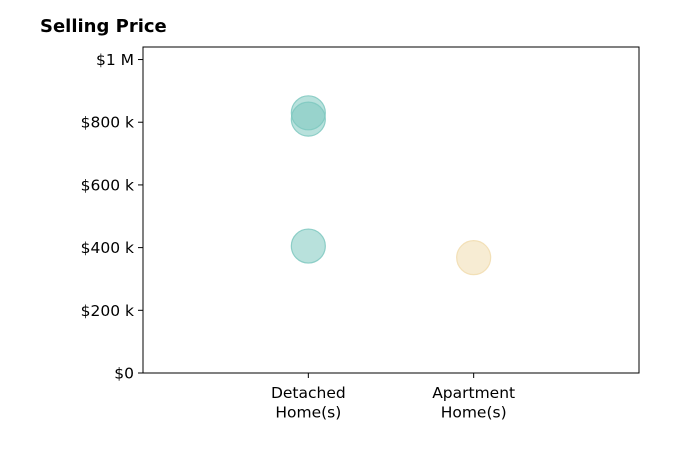 This screenshot has width=679, height=467. What do you see at coordinates (473, 393) in the screenshot?
I see `x-tick-label: Apartment` at bounding box center [473, 393].